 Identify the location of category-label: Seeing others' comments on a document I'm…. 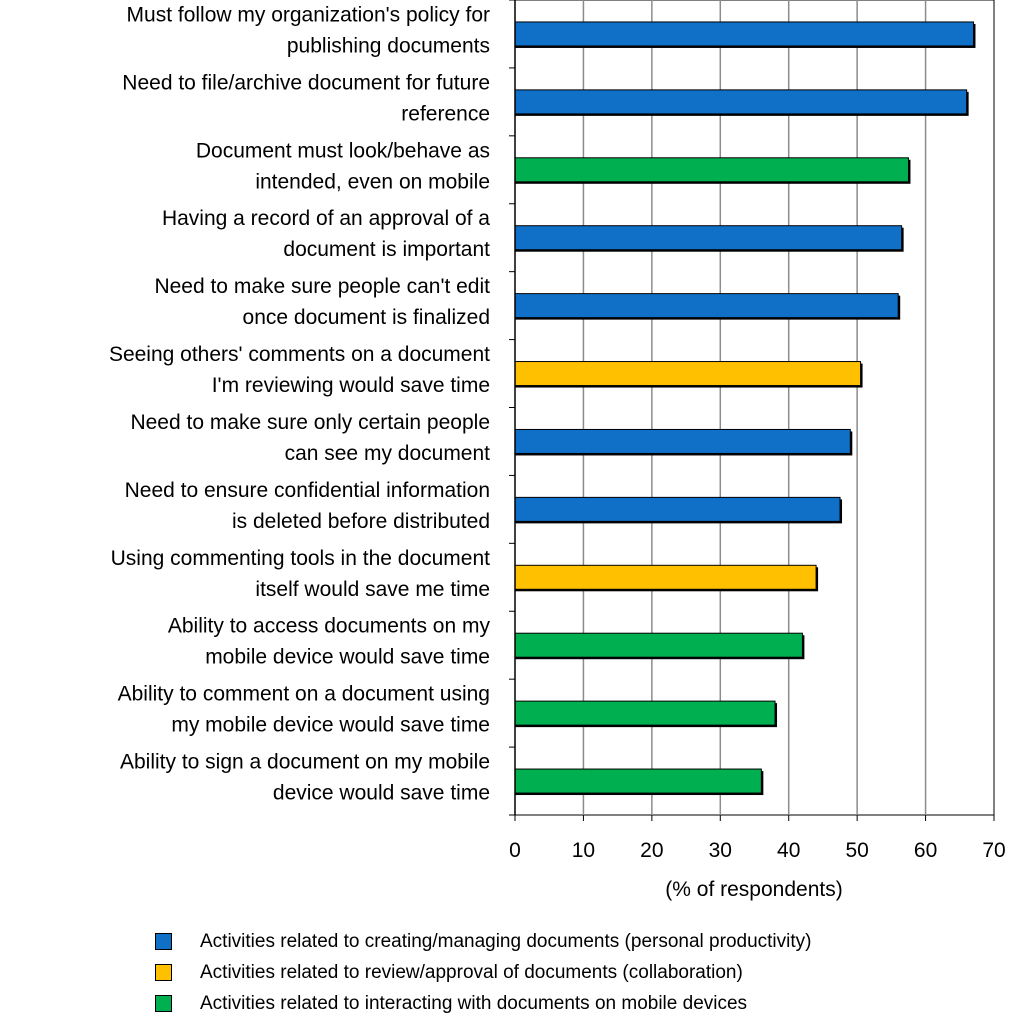
(299, 370).